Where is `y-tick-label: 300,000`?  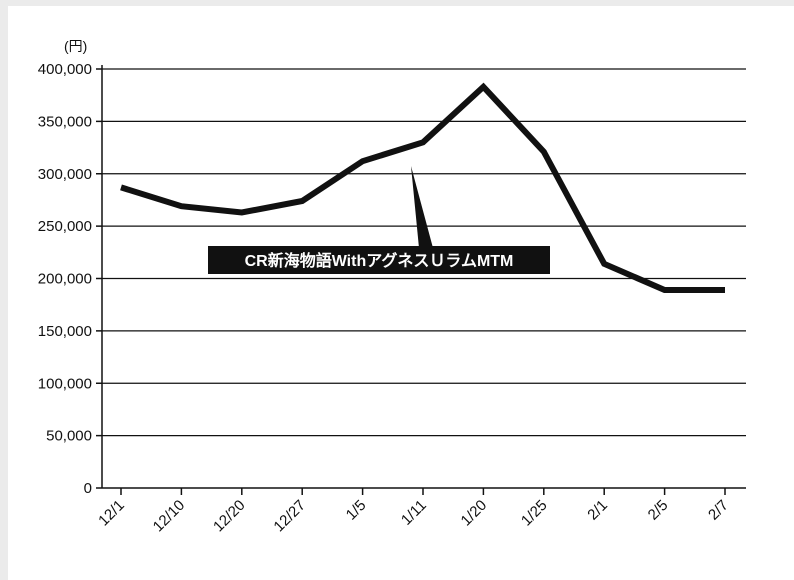
y-tick-label: 300,000 is located at coordinates (65, 174).